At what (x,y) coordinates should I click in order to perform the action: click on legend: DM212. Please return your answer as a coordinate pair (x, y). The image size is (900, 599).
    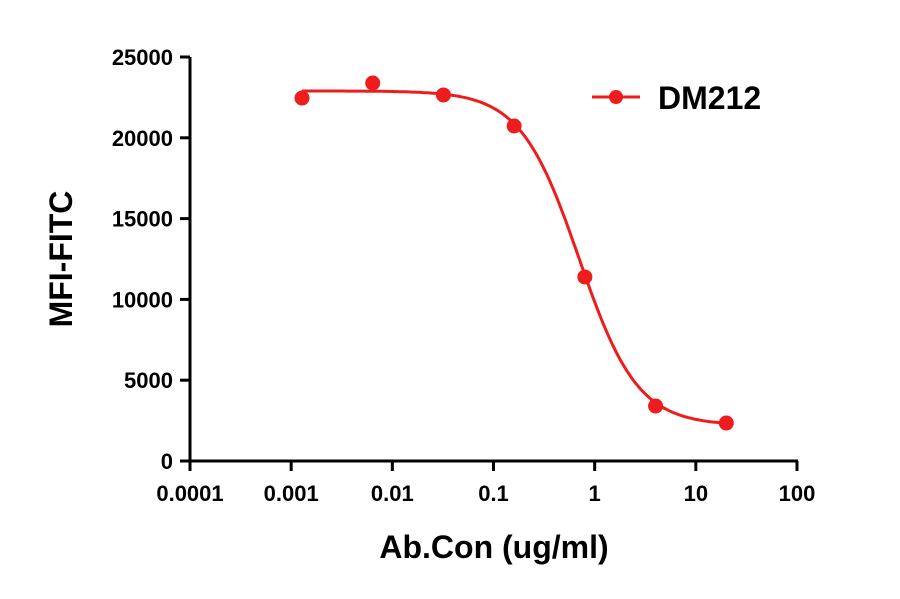
    Looking at the image, I should click on (676, 98).